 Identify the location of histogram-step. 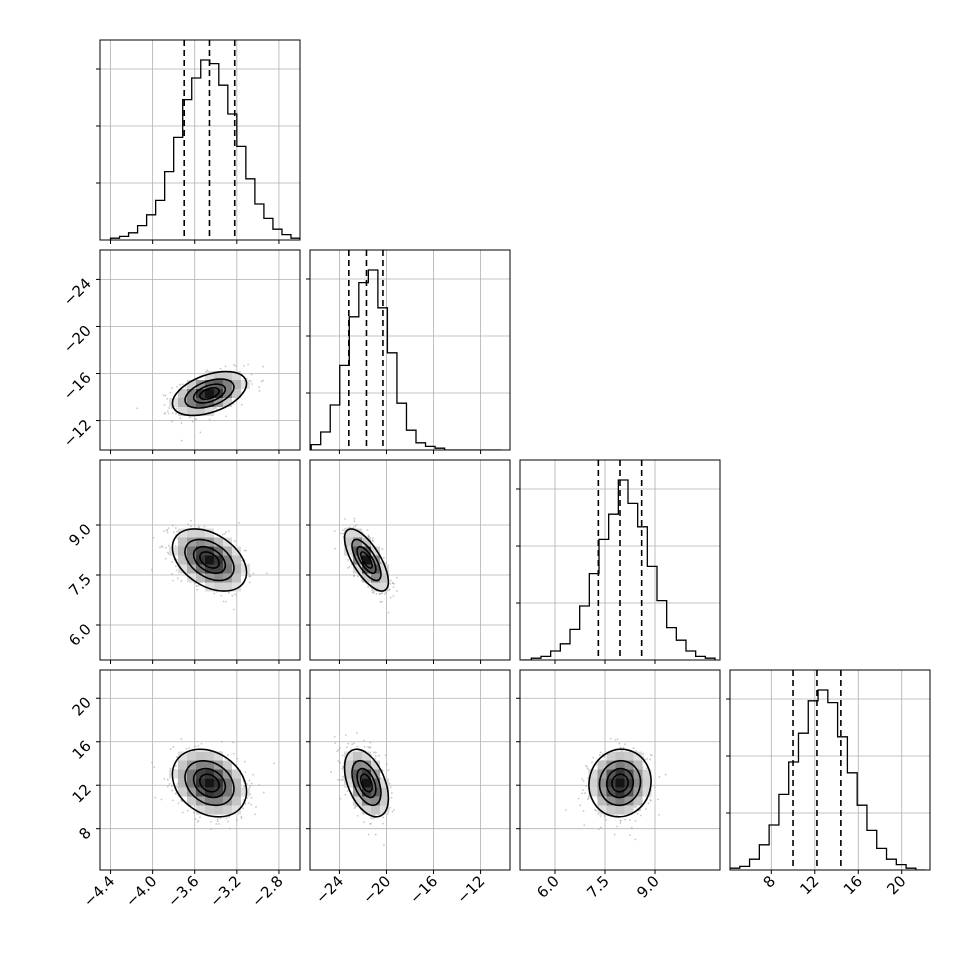
(204, 149).